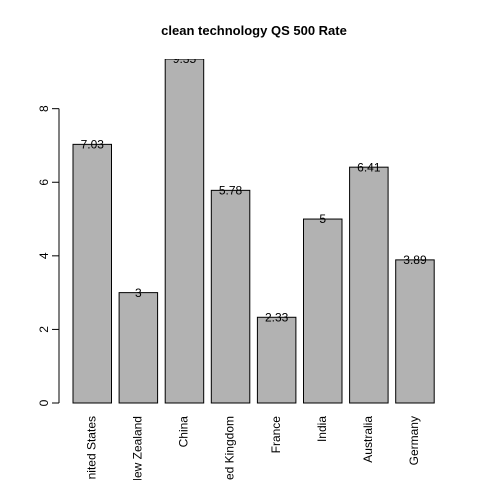 This screenshot has height=480, width=480. What do you see at coordinates (415, 260) in the screenshot?
I see `data-label: 3.89` at bounding box center [415, 260].